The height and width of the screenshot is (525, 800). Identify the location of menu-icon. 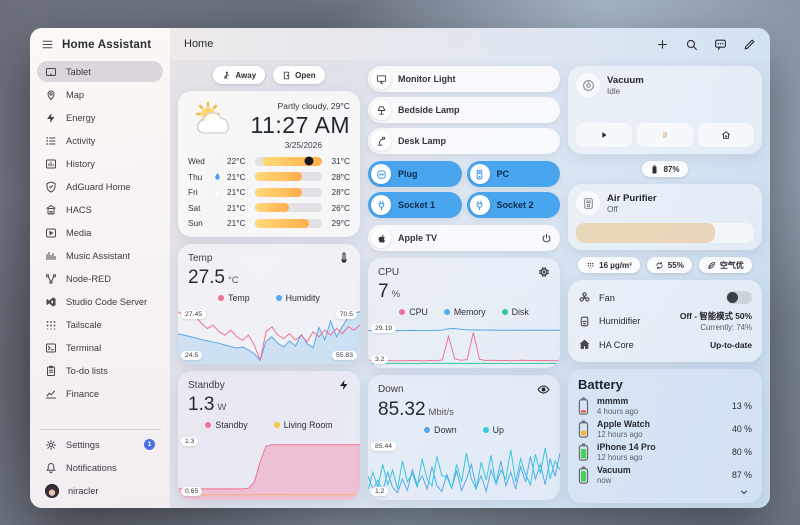
(47, 44).